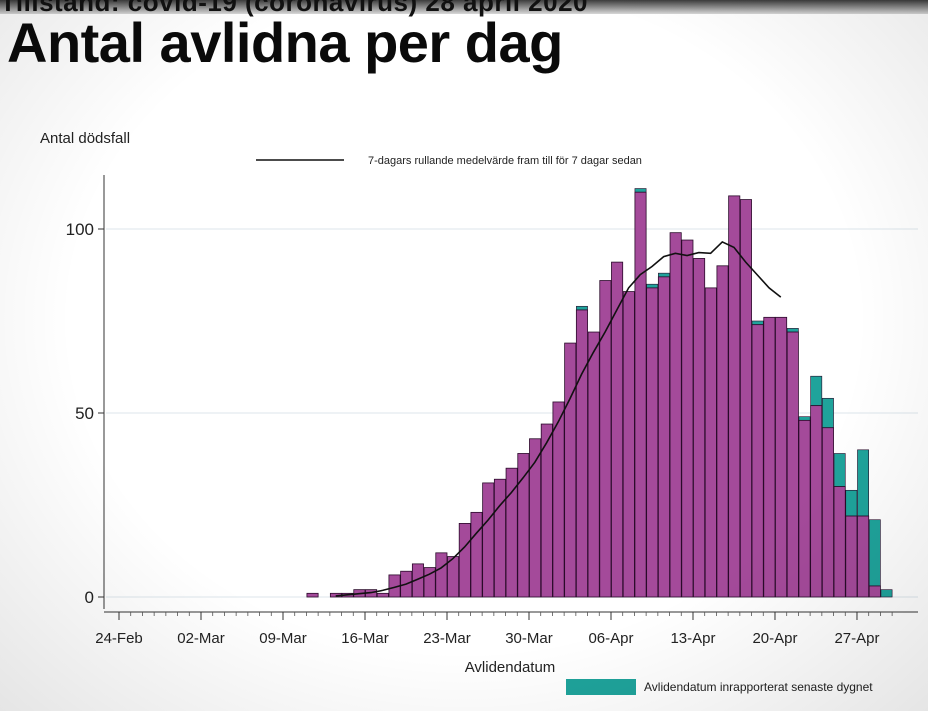 Image resolution: width=928 pixels, height=711 pixels. I want to click on x-tick-label: 16-Mar, so click(365, 638).